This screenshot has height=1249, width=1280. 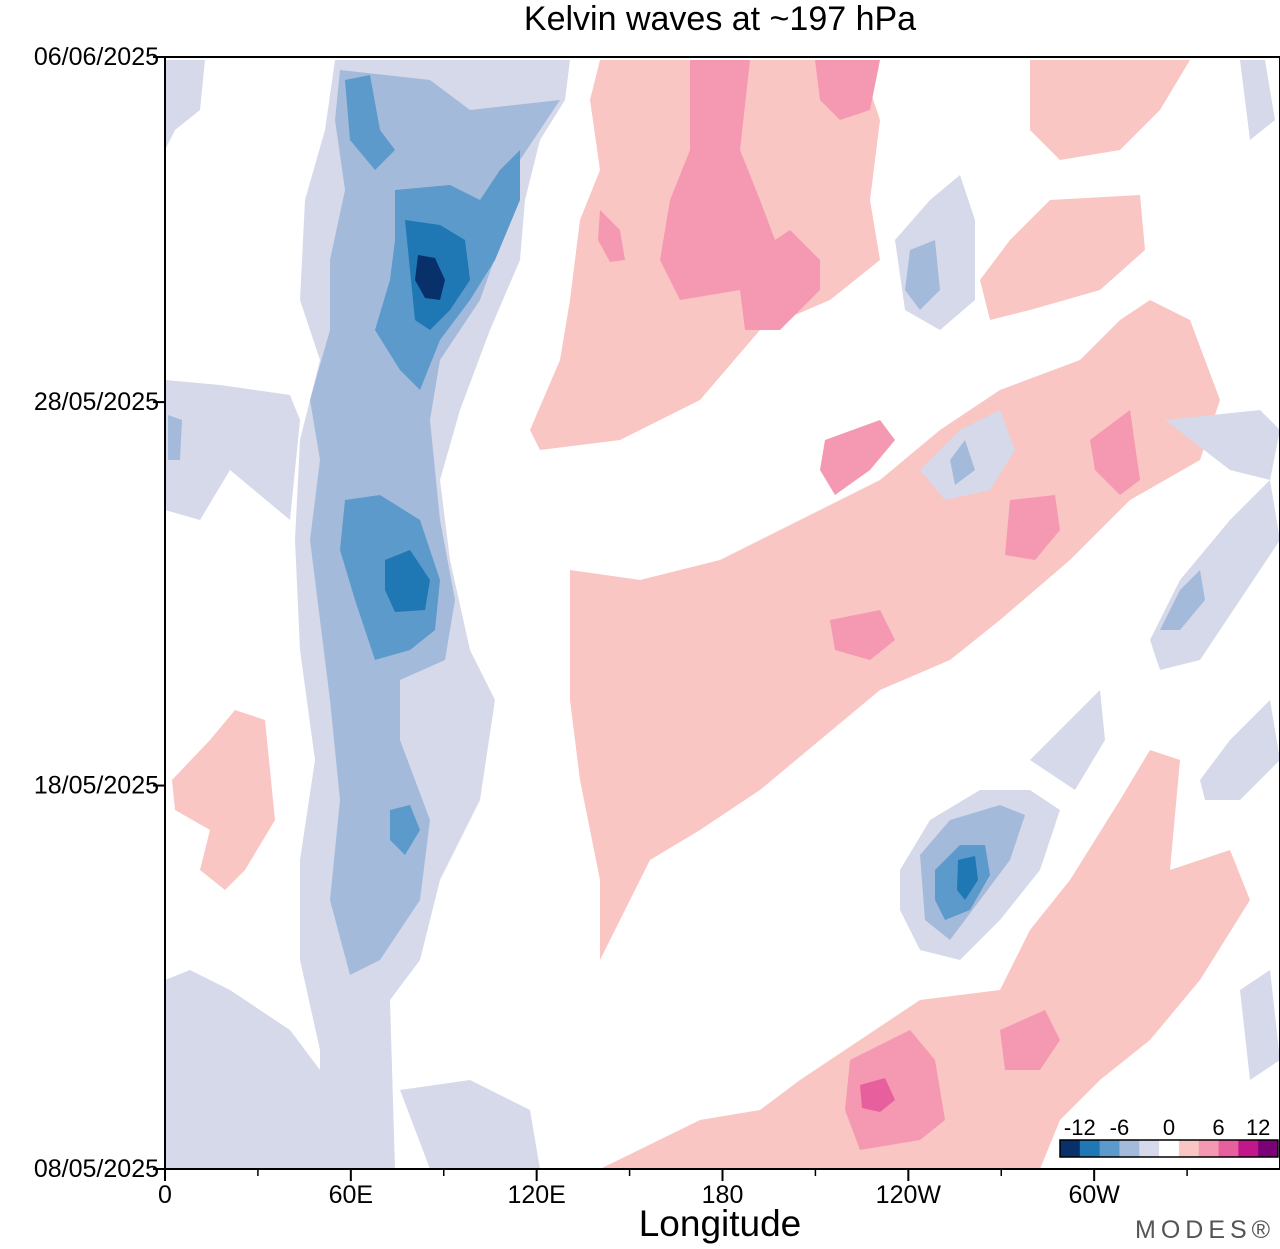 What do you see at coordinates (96, 786) in the screenshot?
I see `y-tick-label: 18/05/2025` at bounding box center [96, 786].